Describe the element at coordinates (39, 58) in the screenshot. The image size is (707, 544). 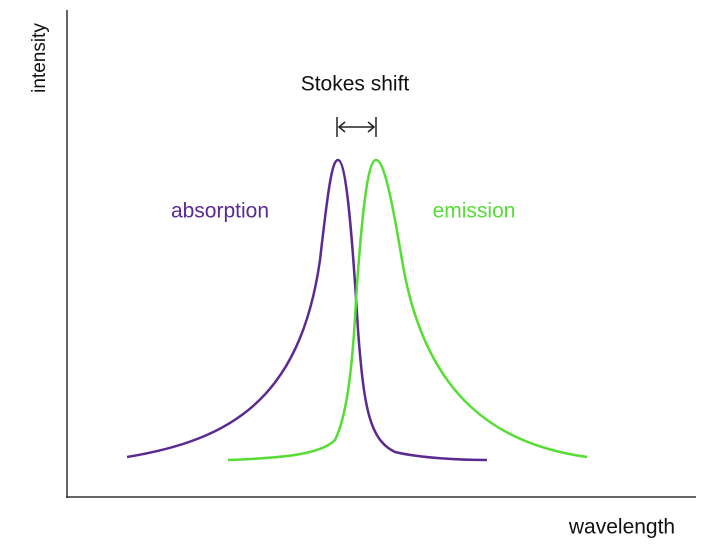
I see `y-axis-label: intensity` at that location.